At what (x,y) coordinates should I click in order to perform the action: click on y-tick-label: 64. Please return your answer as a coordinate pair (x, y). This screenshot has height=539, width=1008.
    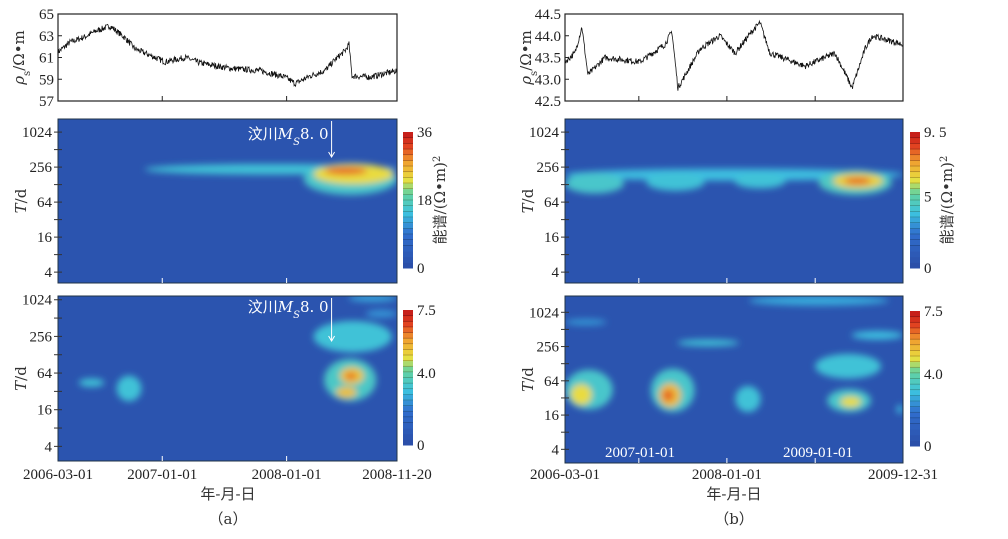
    Looking at the image, I should click on (45, 374).